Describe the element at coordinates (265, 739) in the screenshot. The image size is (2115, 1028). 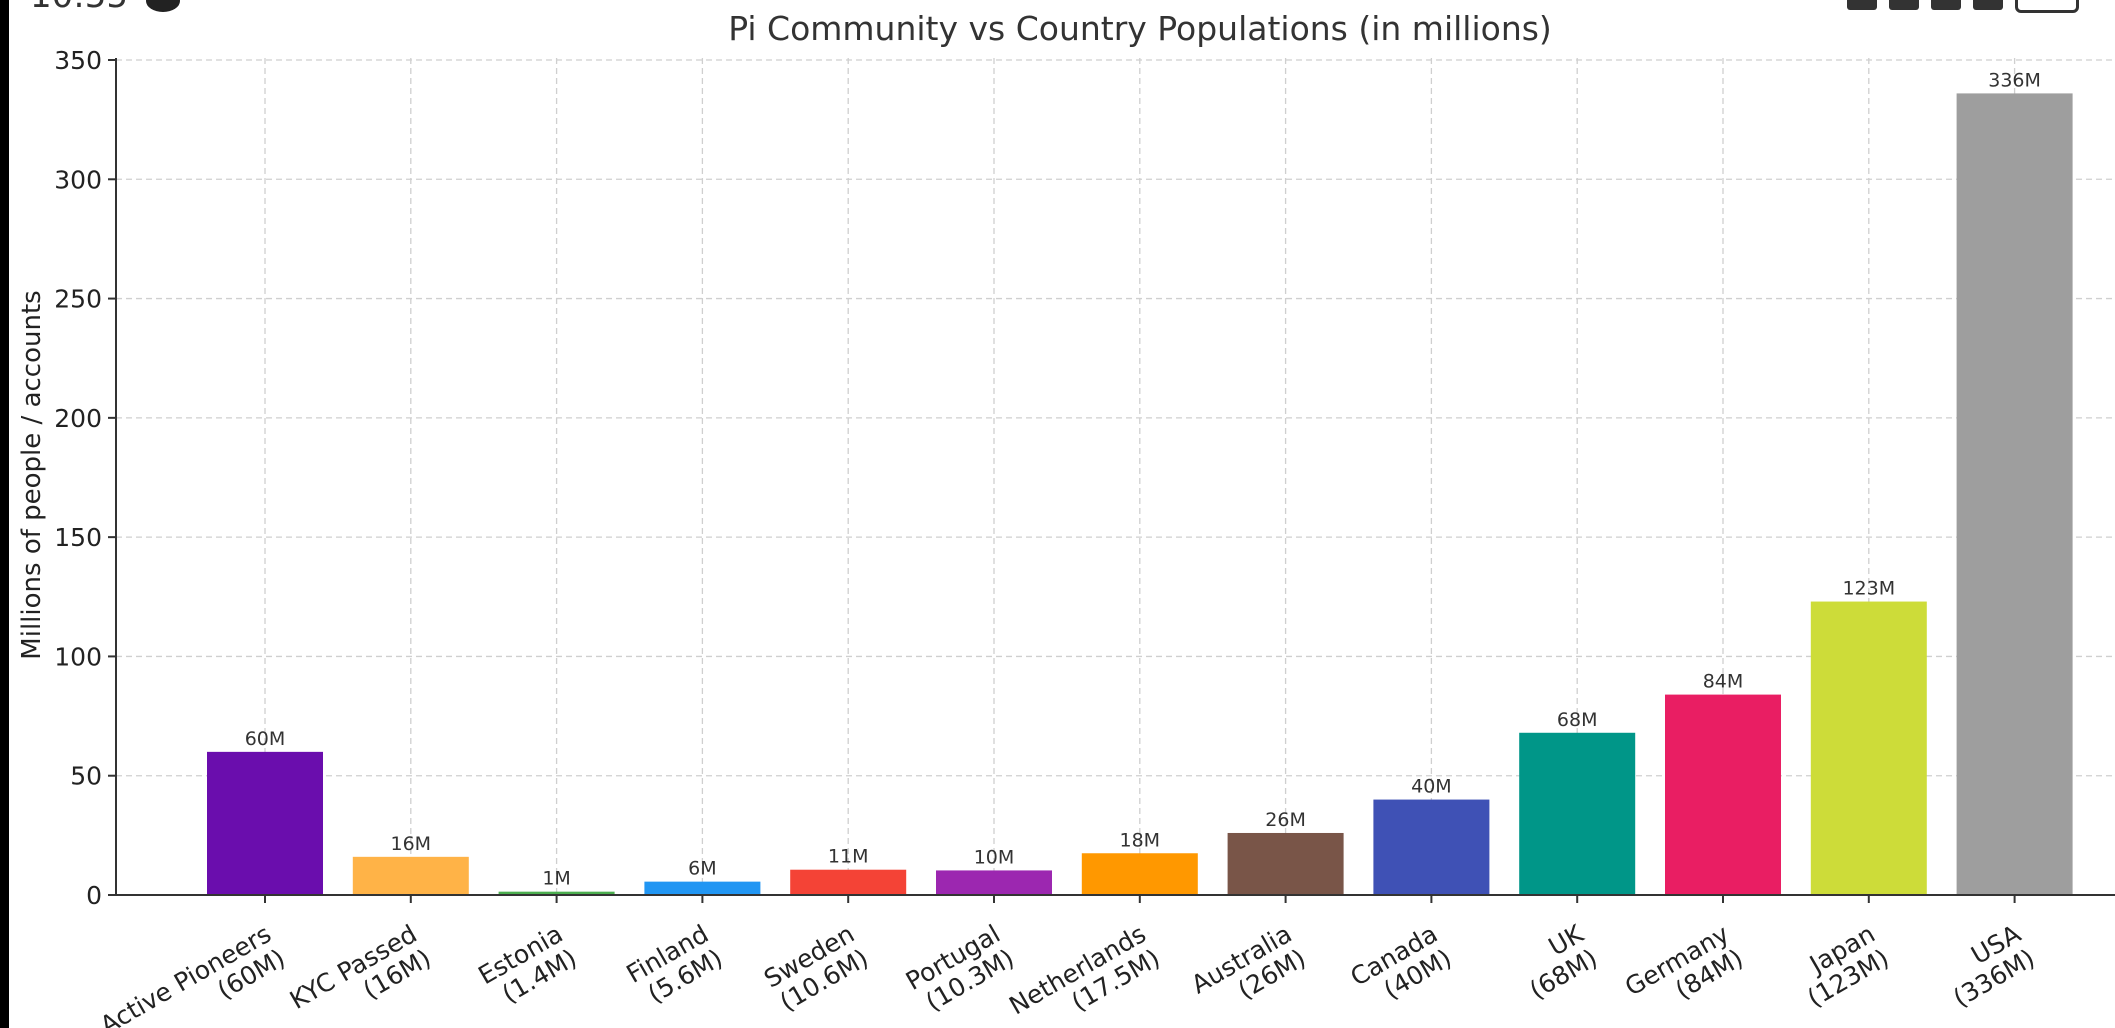
I see `data-label: 60M` at that location.